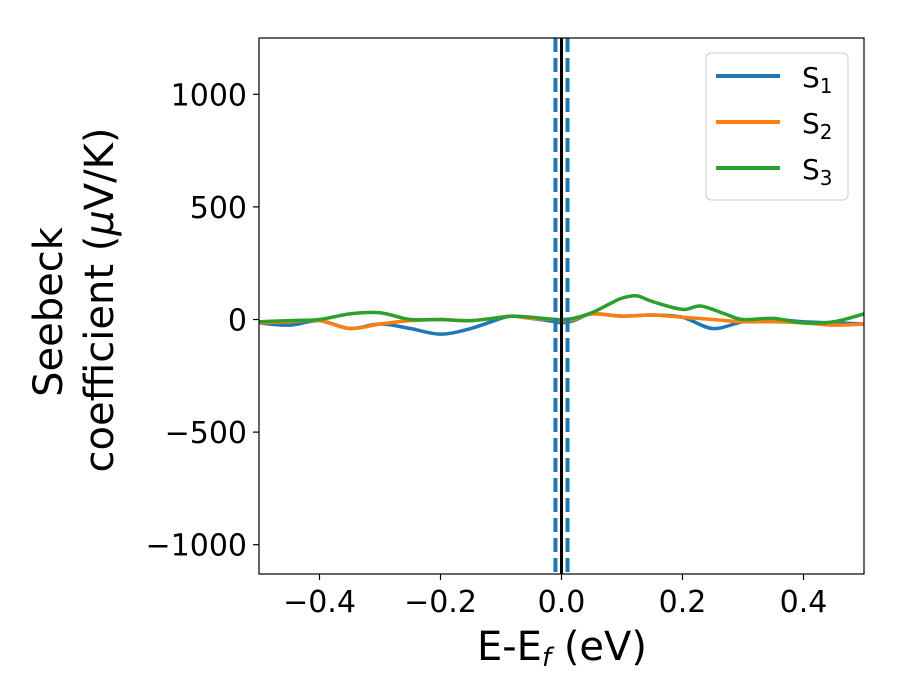  What do you see at coordinates (440, 602) in the screenshot?
I see `x-tick-label: −0.2` at bounding box center [440, 602].